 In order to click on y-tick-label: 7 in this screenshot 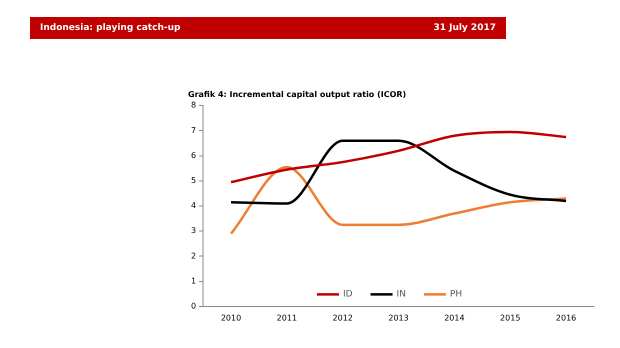, I will do `click(193, 130)`.